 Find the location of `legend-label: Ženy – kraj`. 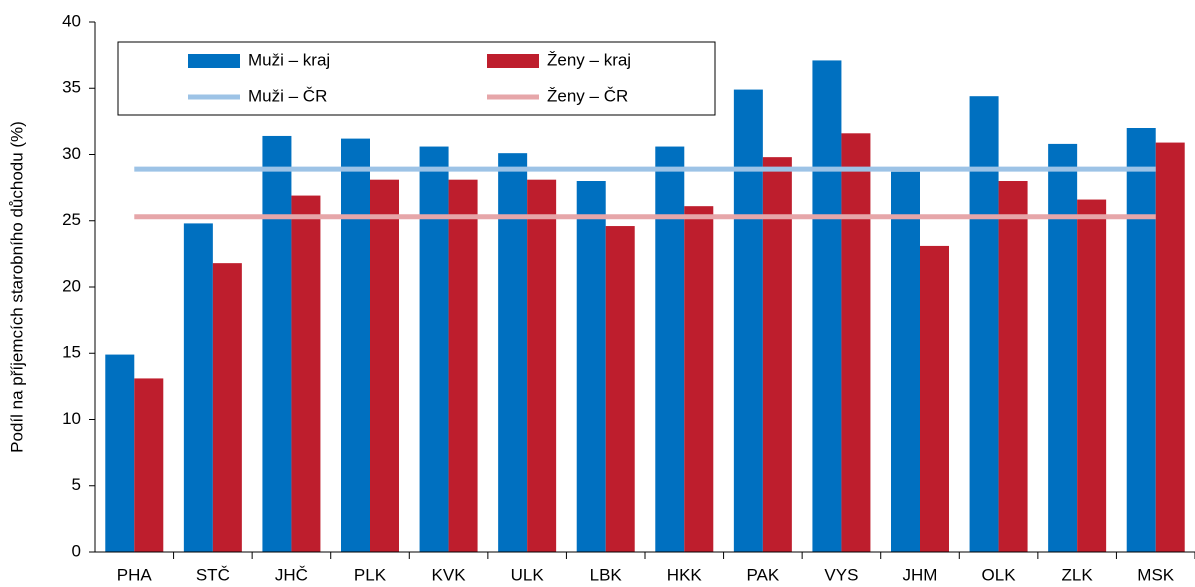

legend-label: Ženy – kraj is located at coordinates (589, 59).